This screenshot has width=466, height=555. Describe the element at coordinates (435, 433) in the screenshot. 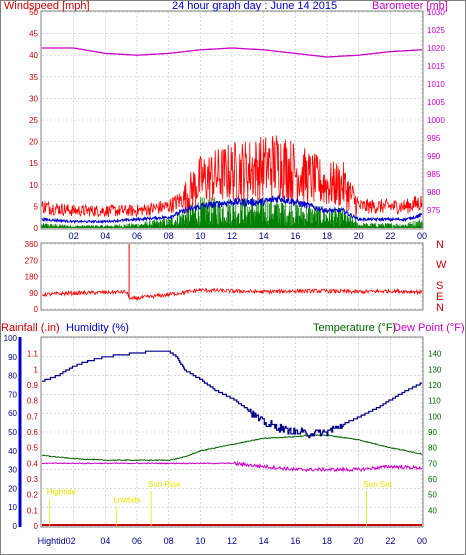

I see `temperature-tick-labels: 40 50 60 70 80 90 100 110 120 130 140` at that location.